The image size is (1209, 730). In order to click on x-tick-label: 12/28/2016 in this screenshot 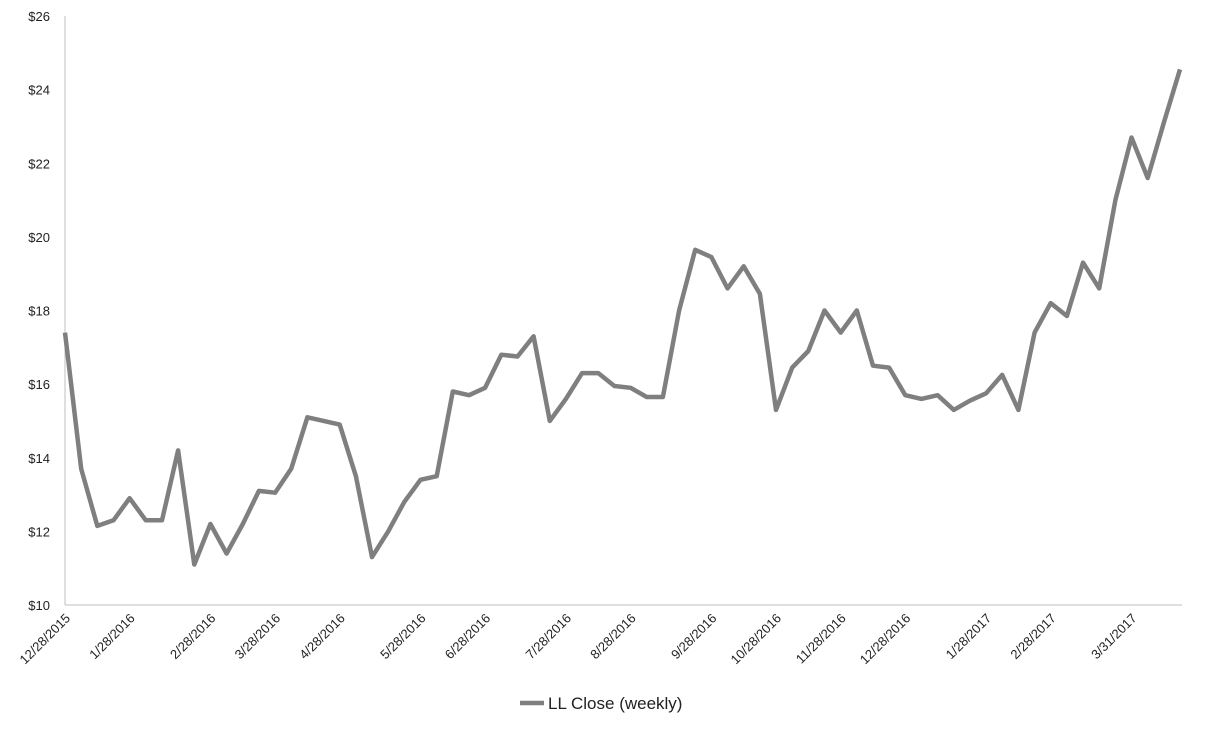, I will do `click(885, 639)`.